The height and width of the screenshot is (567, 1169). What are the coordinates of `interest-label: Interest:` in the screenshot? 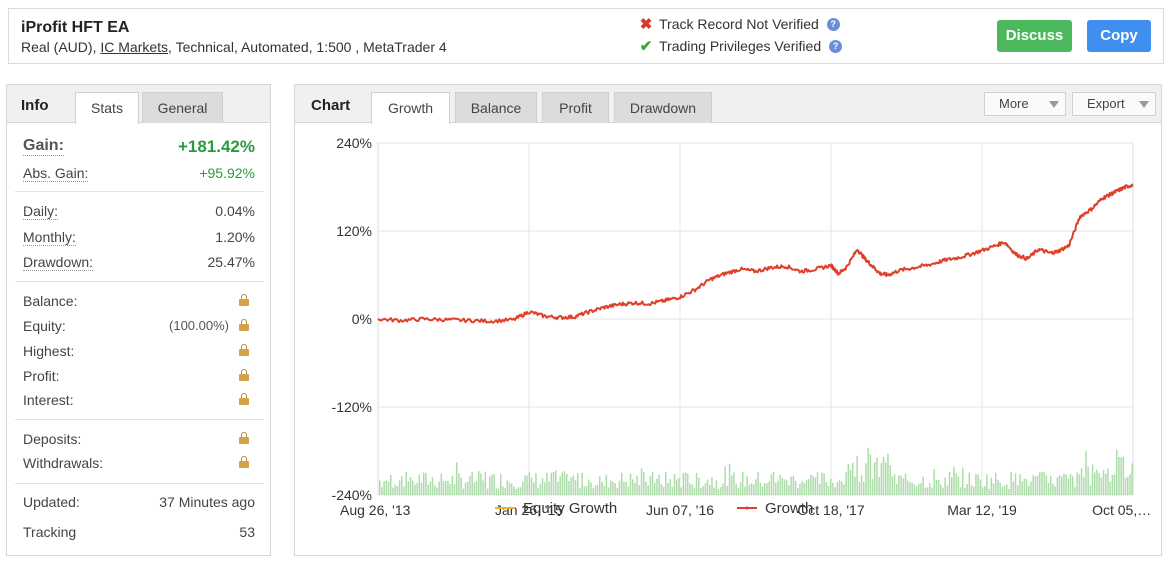 It's located at (48, 400).